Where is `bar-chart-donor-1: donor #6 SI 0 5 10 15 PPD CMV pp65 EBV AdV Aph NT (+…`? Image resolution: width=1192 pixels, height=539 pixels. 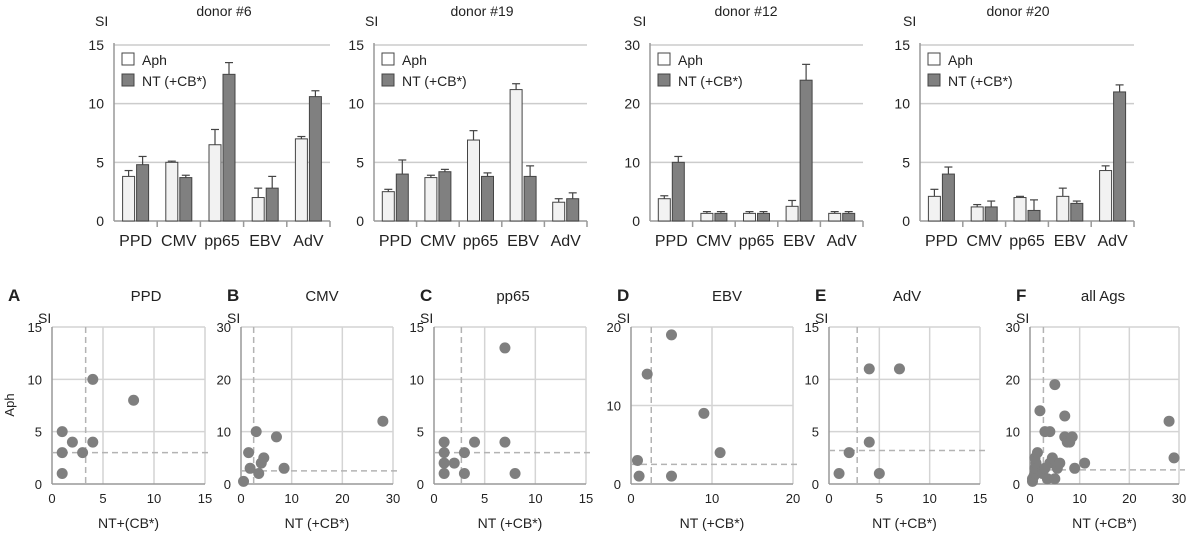
bar-chart-donor-1: donor #6 SI 0 5 10 15 PPD CMV pp65 EBV AdV Aph NT (+… is located at coordinates (209, 126).